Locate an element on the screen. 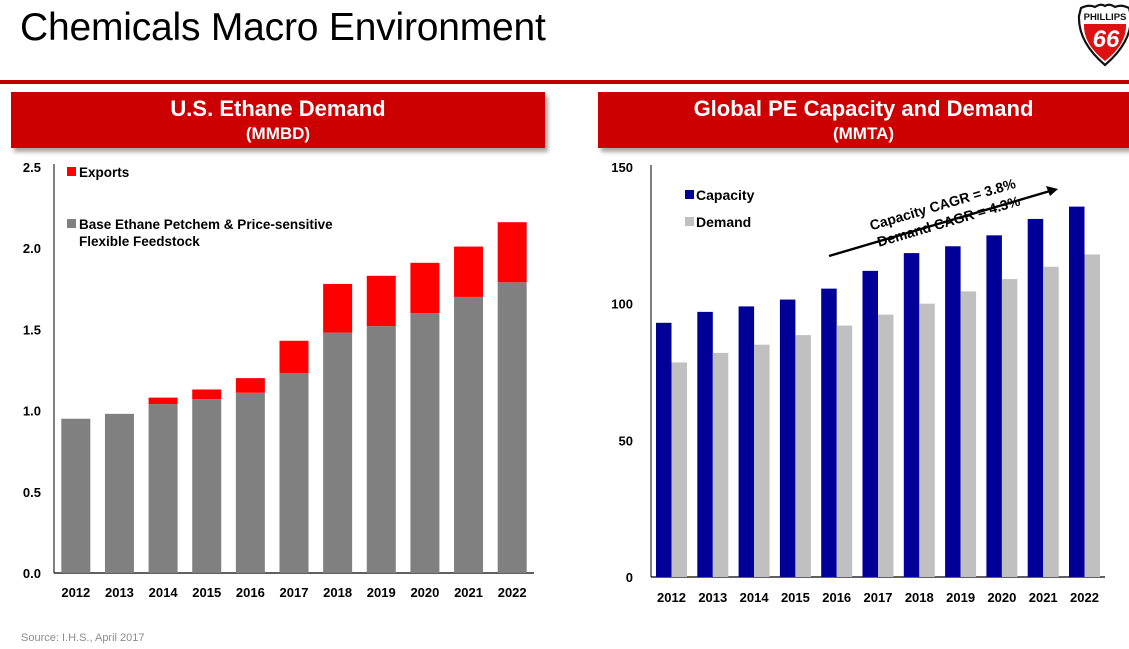  y-tick-label: 2.5 is located at coordinates (32, 167).